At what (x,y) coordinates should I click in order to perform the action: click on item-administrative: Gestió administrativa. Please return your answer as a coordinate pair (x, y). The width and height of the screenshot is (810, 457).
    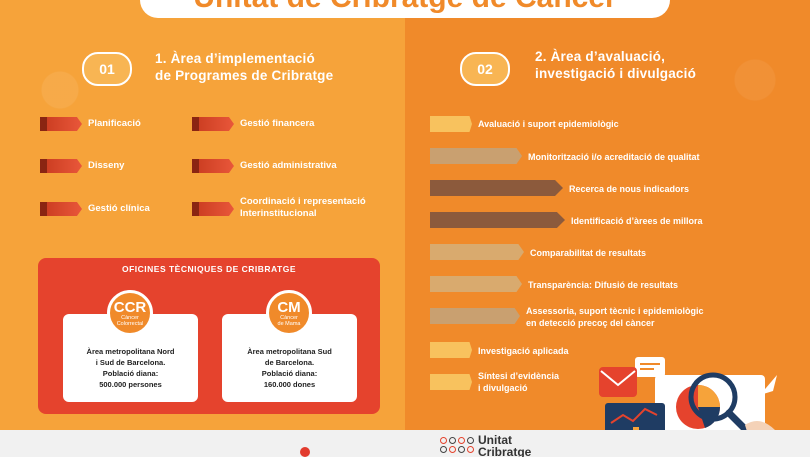
    Looking at the image, I should click on (288, 165).